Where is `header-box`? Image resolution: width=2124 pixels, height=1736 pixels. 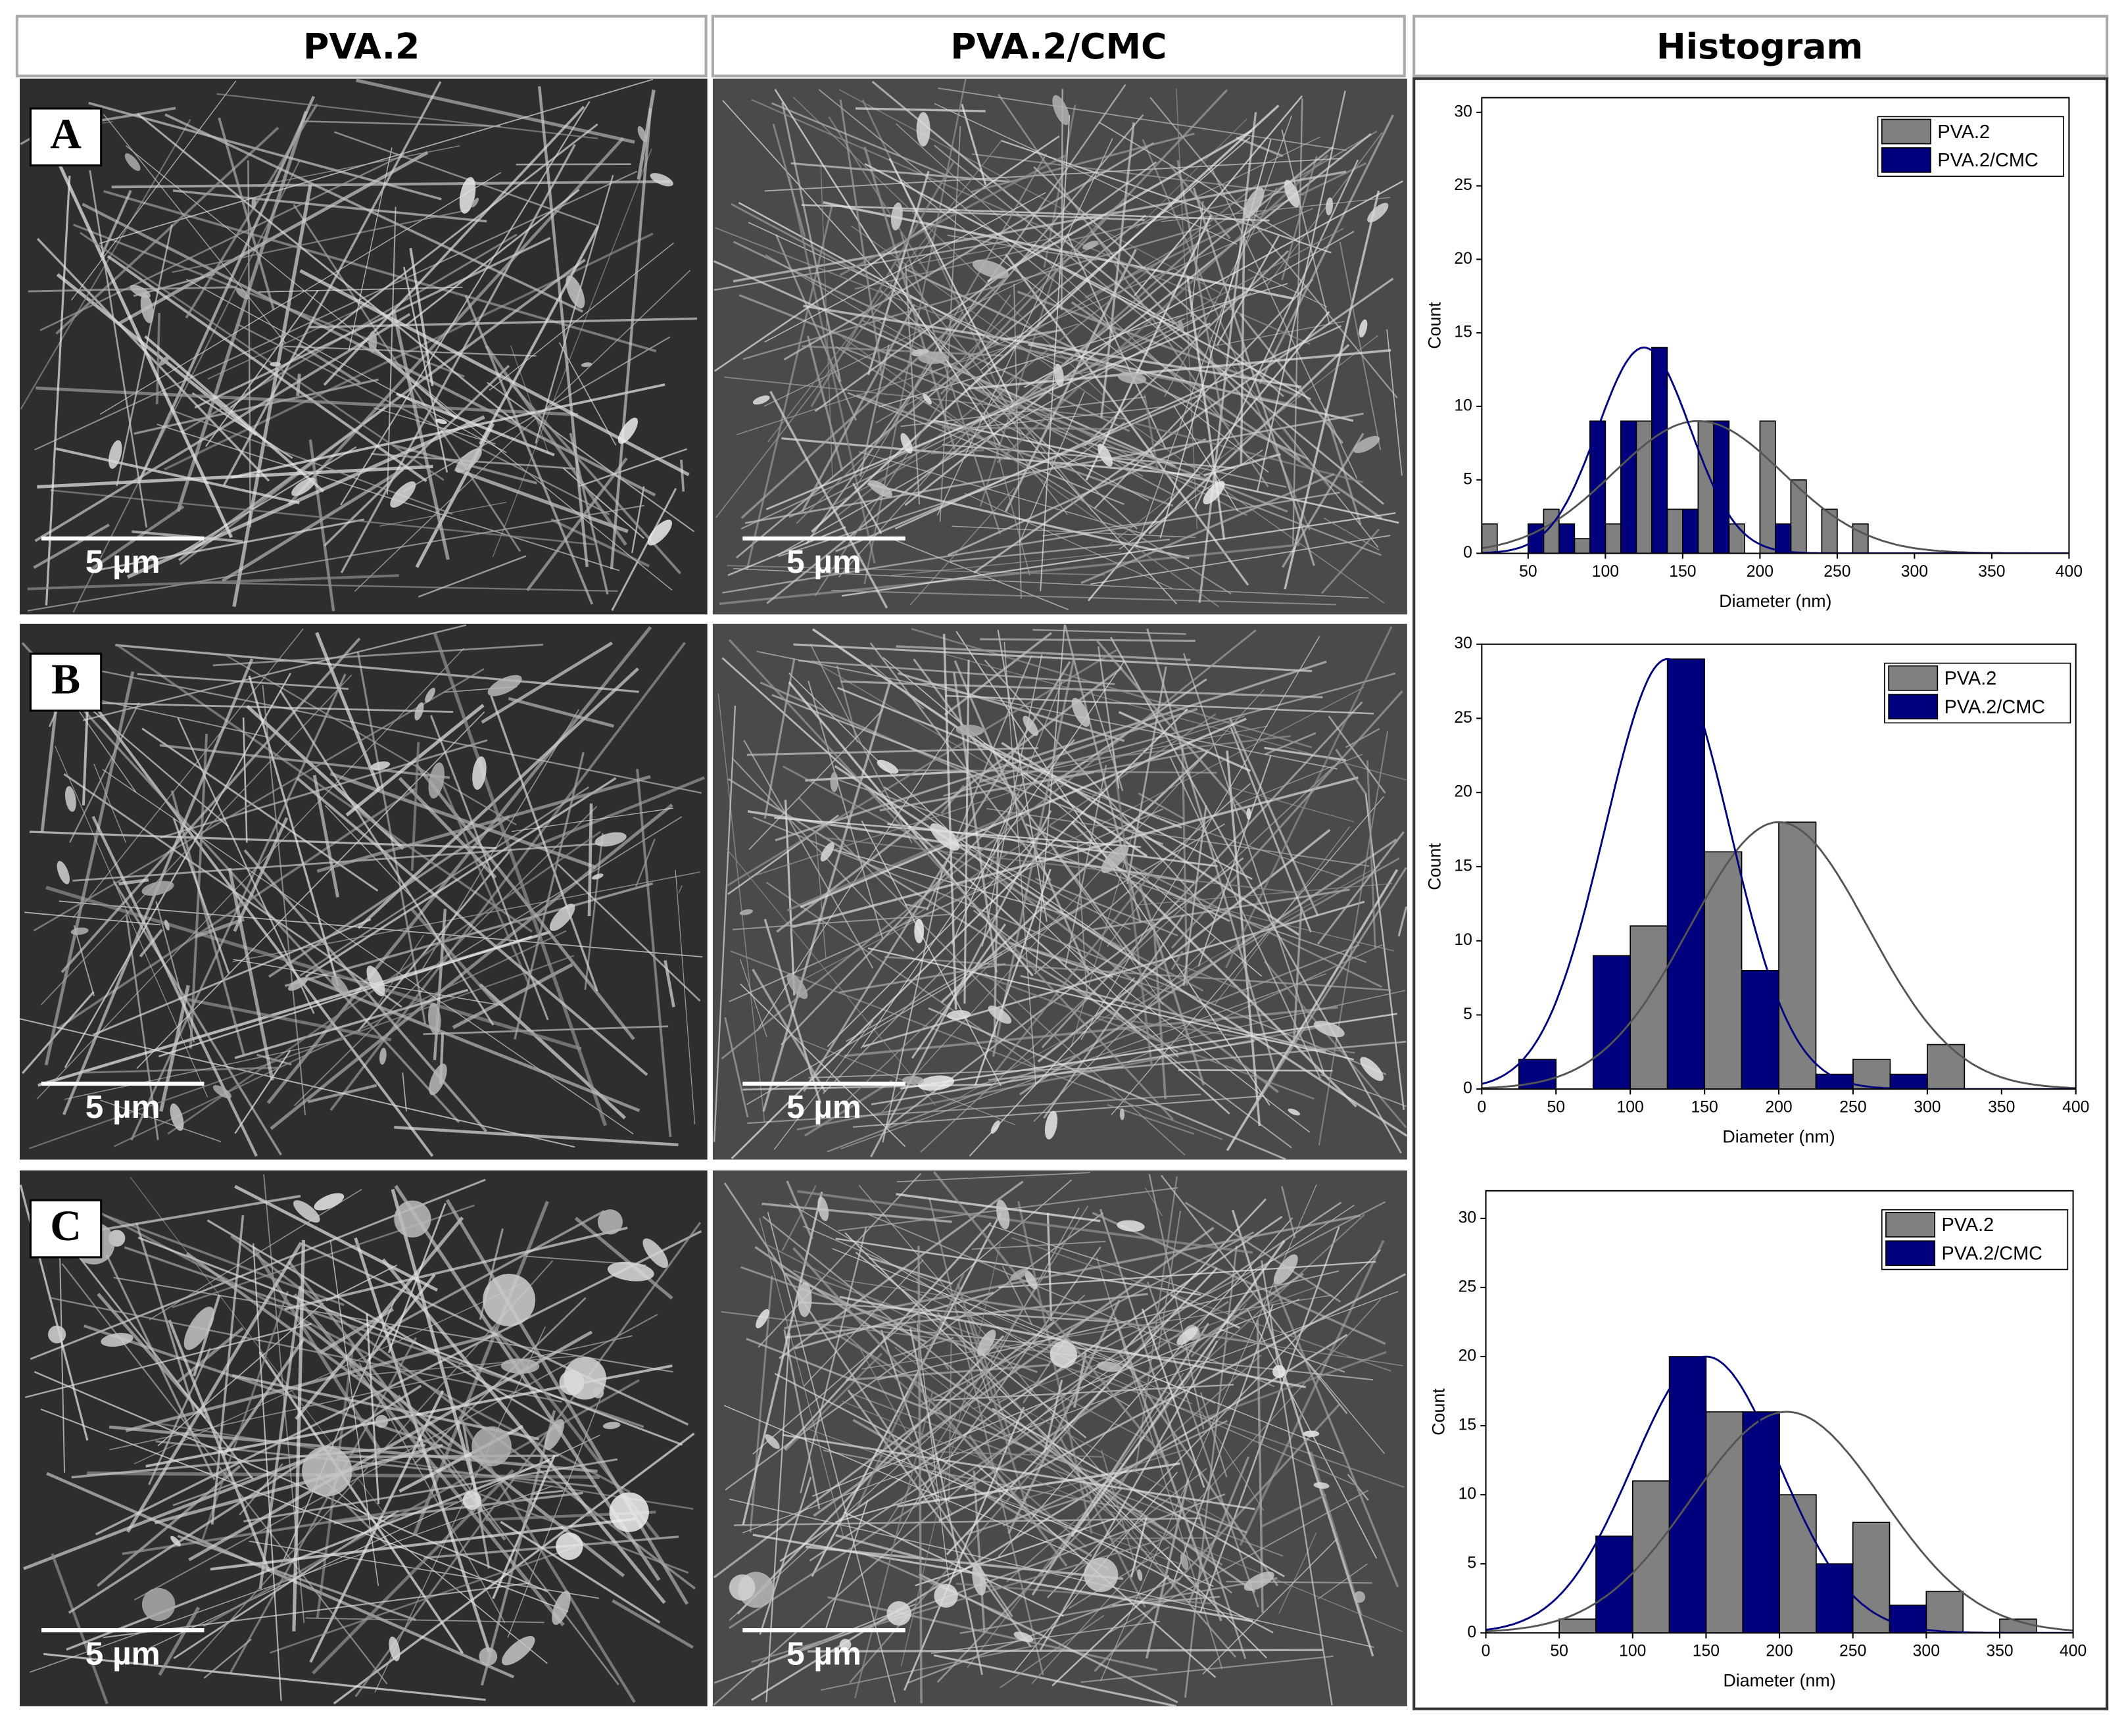
header-box is located at coordinates (1760, 46).